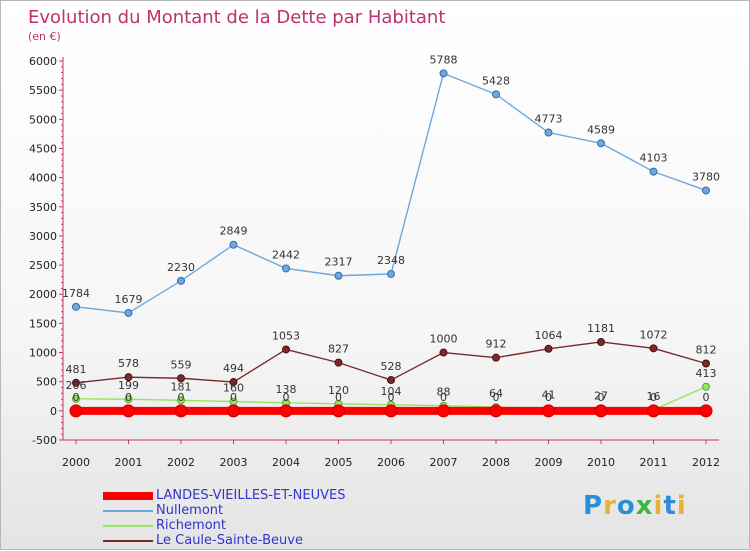 The height and width of the screenshot is (551, 750). I want to click on data-label: 812, so click(706, 350).